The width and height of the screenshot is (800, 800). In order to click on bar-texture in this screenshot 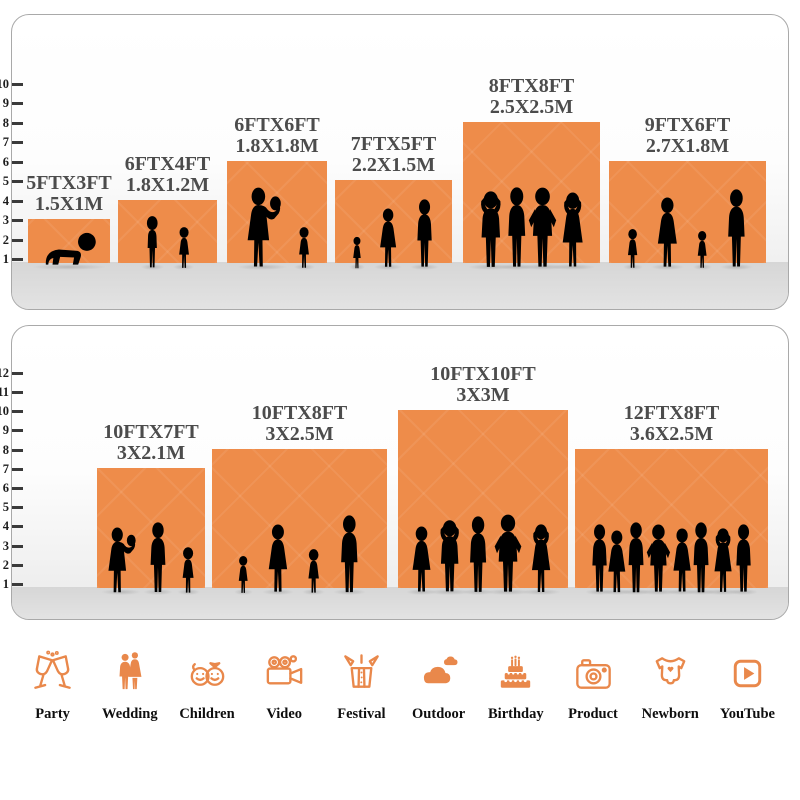, I will do `click(671, 518)`.